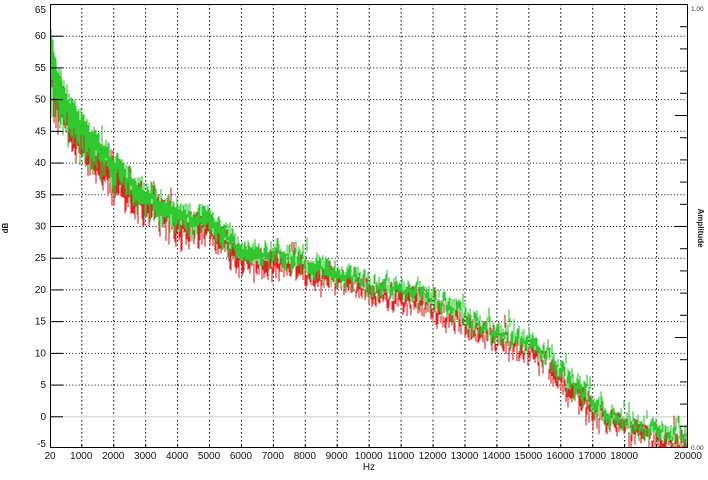 This screenshot has height=480, width=708. Describe the element at coordinates (592, 456) in the screenshot. I see `x-tick-label: 17000` at that location.